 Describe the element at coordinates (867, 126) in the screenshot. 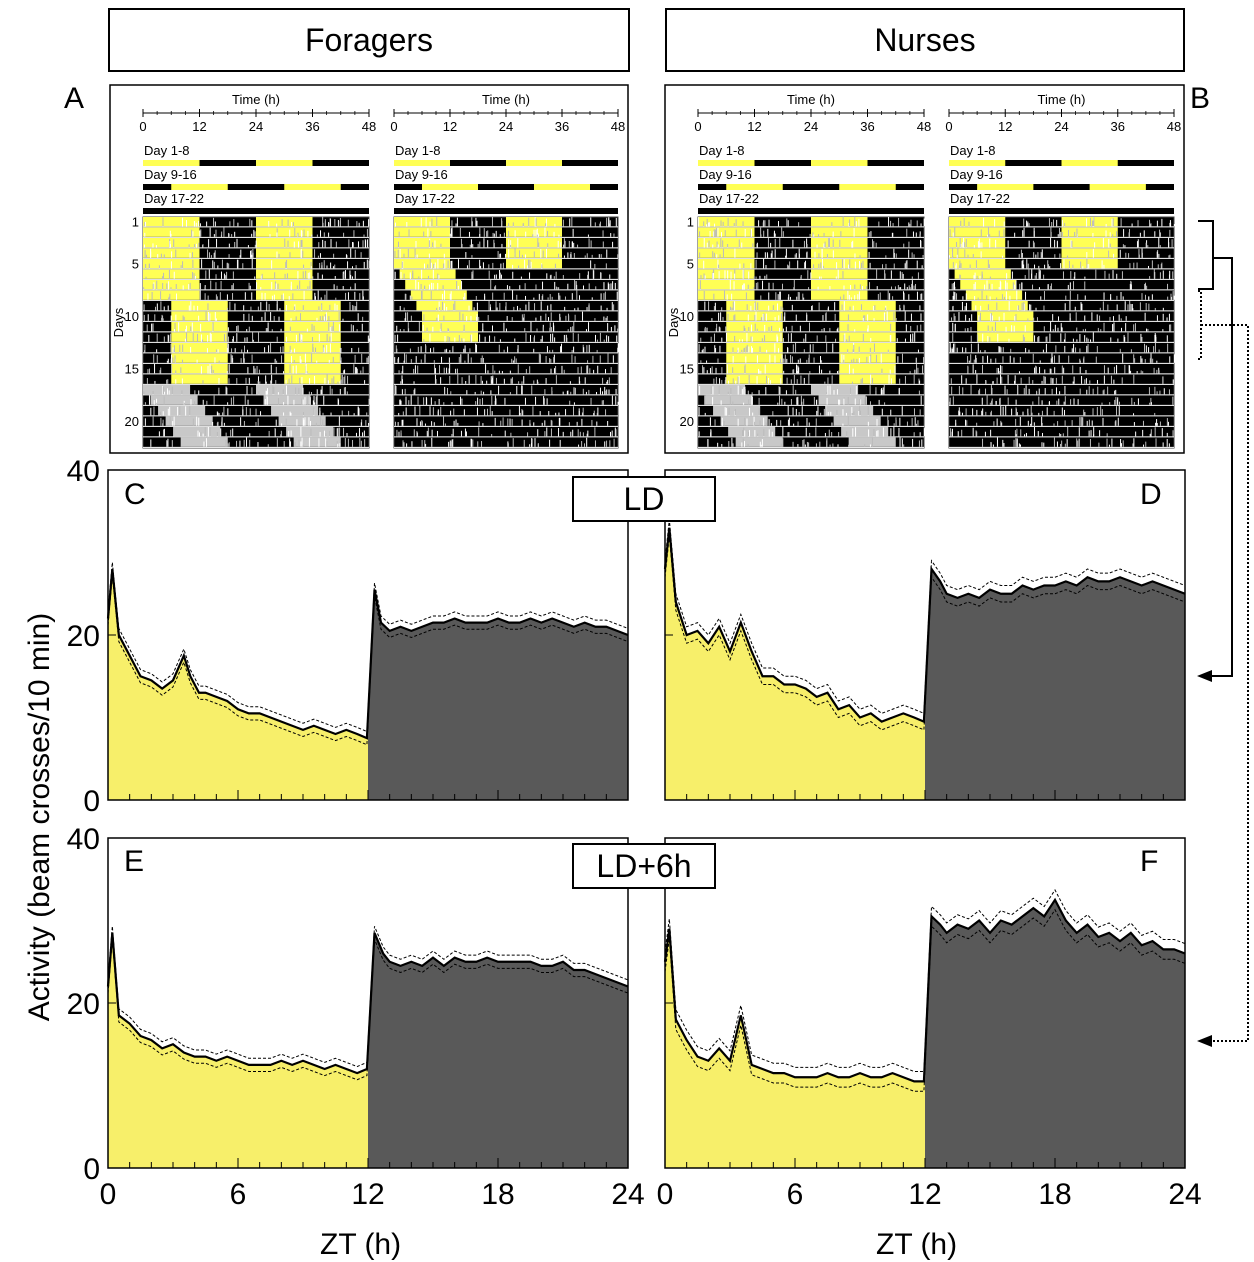

I see `time-tick-label: 36` at that location.